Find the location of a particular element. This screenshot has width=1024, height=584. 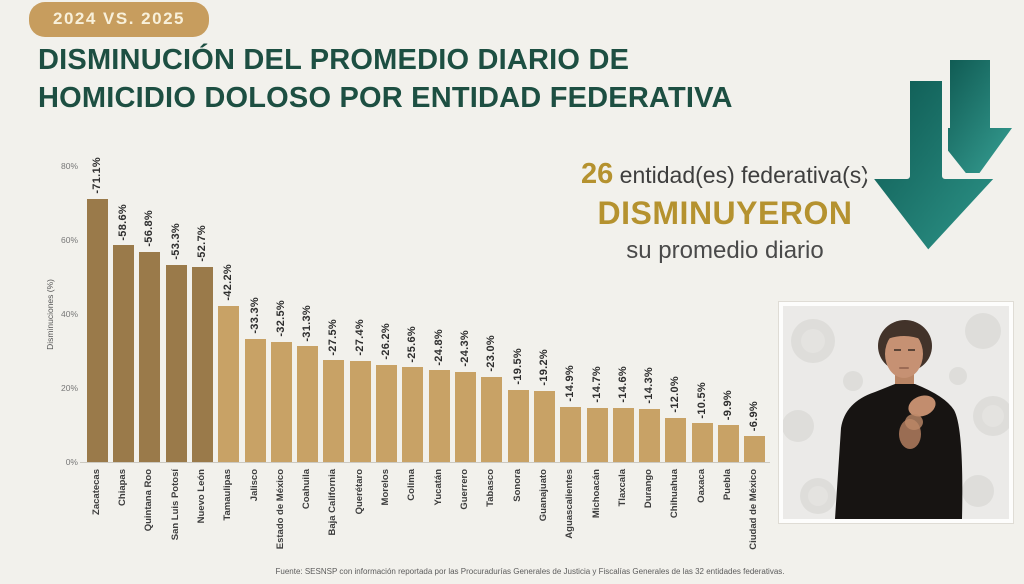

bar-value-label: -23.0% is located at coordinates (491, 353).